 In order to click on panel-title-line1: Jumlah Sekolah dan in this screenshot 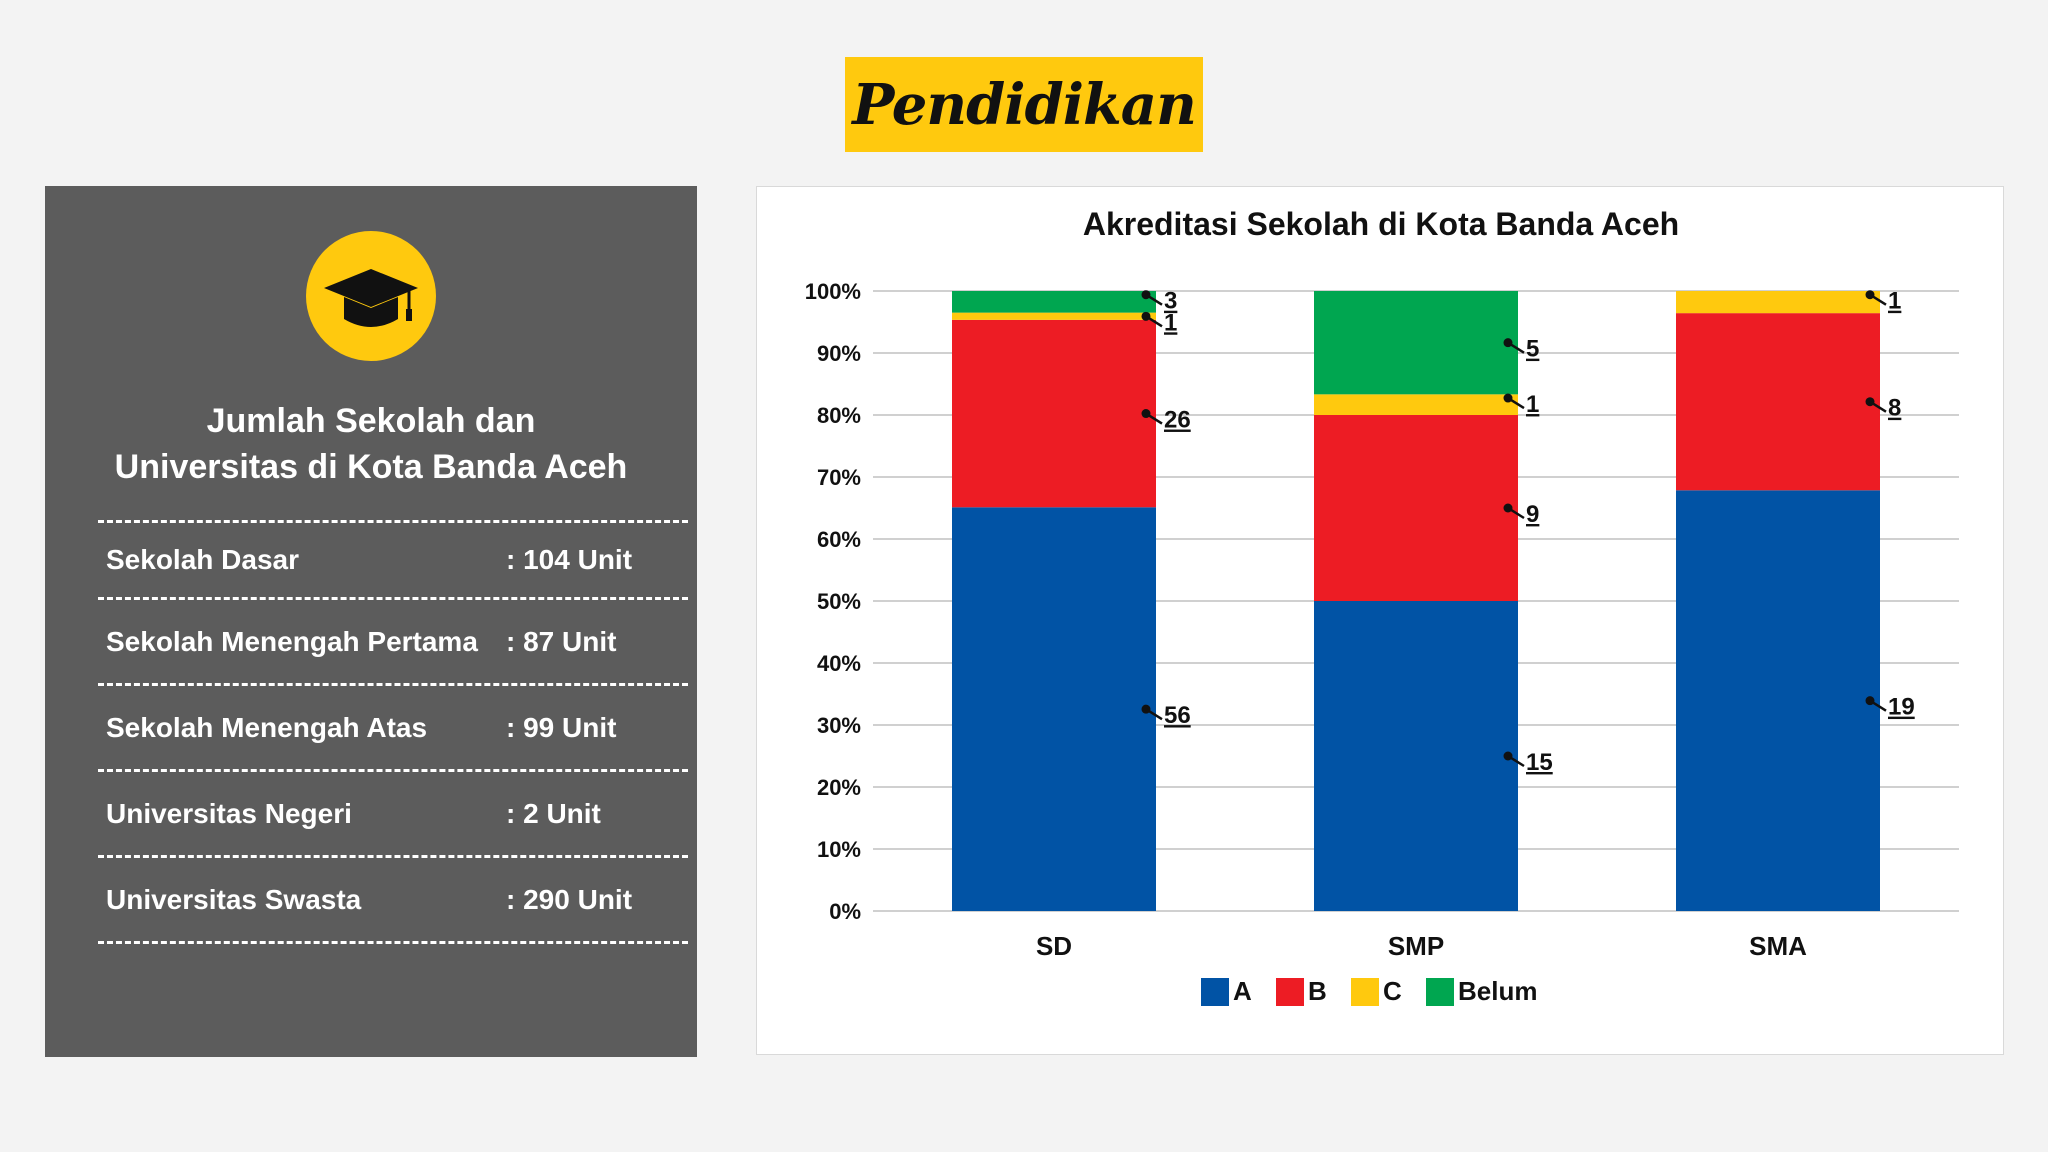, I will do `click(371, 421)`.